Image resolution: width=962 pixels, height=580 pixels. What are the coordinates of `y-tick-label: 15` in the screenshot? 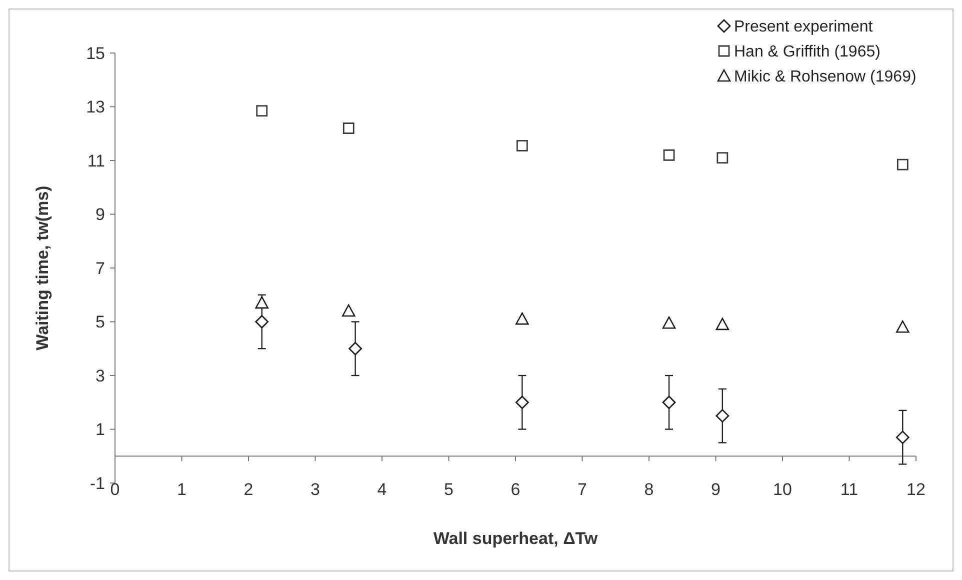 It's located at (95, 53).